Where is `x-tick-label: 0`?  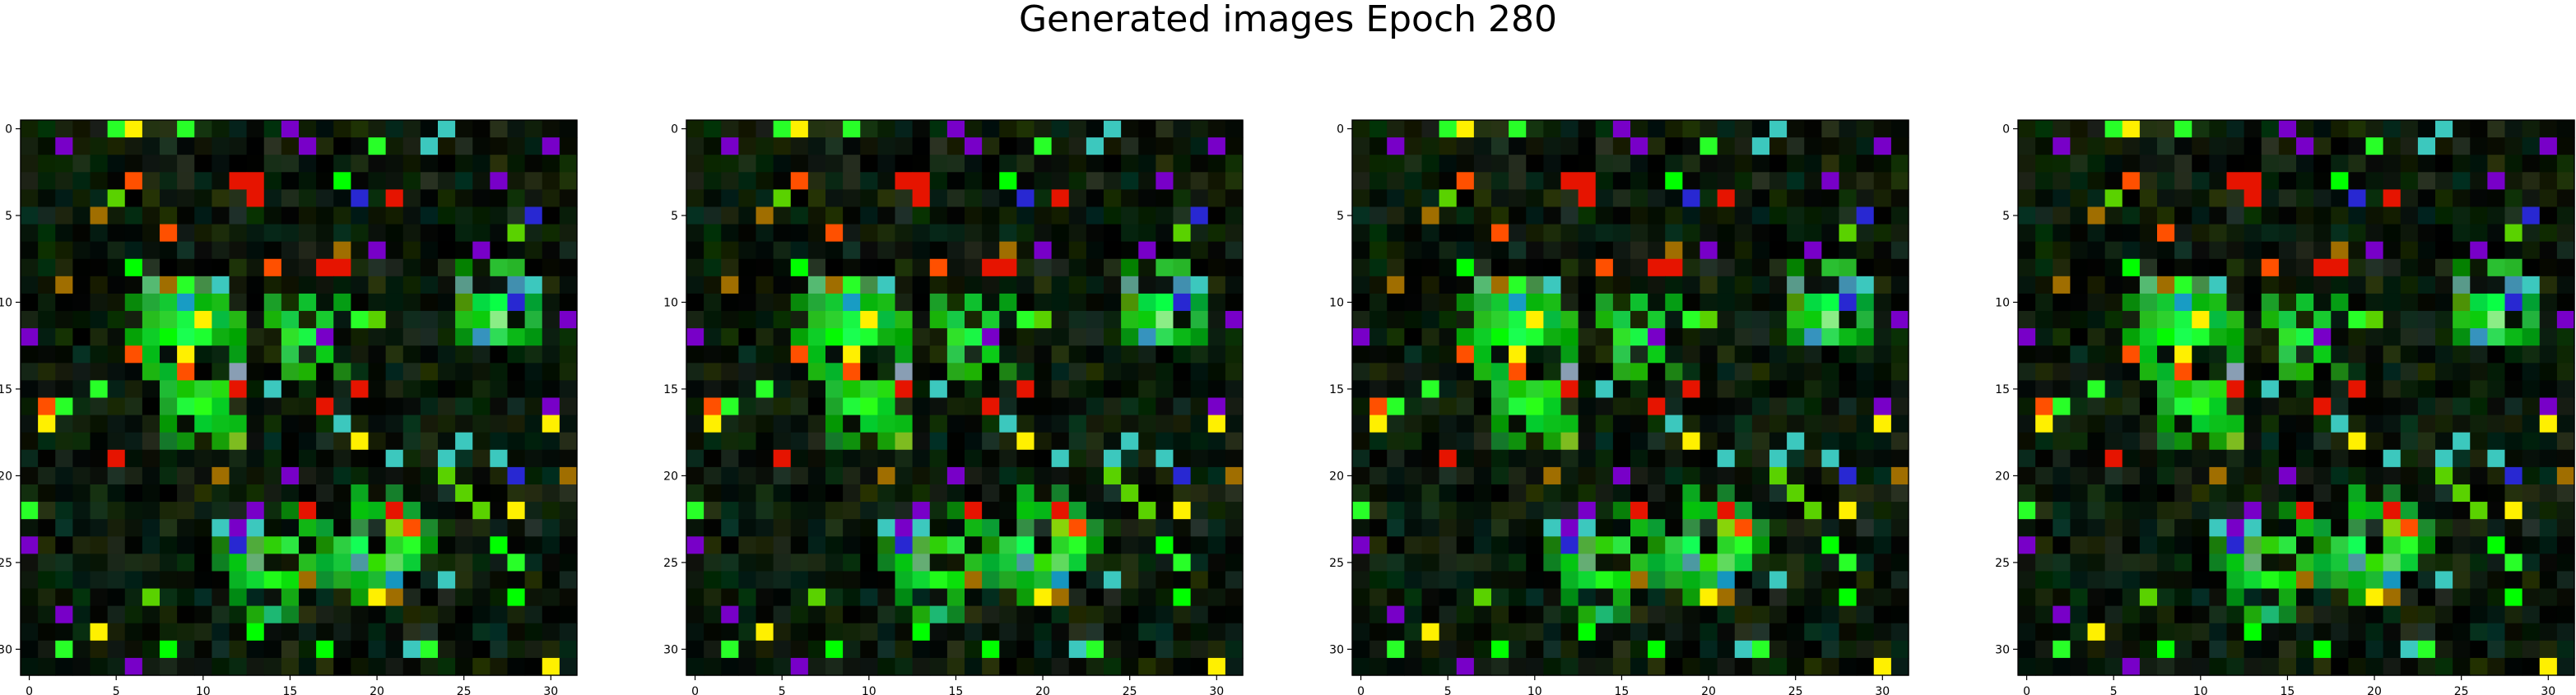 x-tick-label: 0 is located at coordinates (695, 690).